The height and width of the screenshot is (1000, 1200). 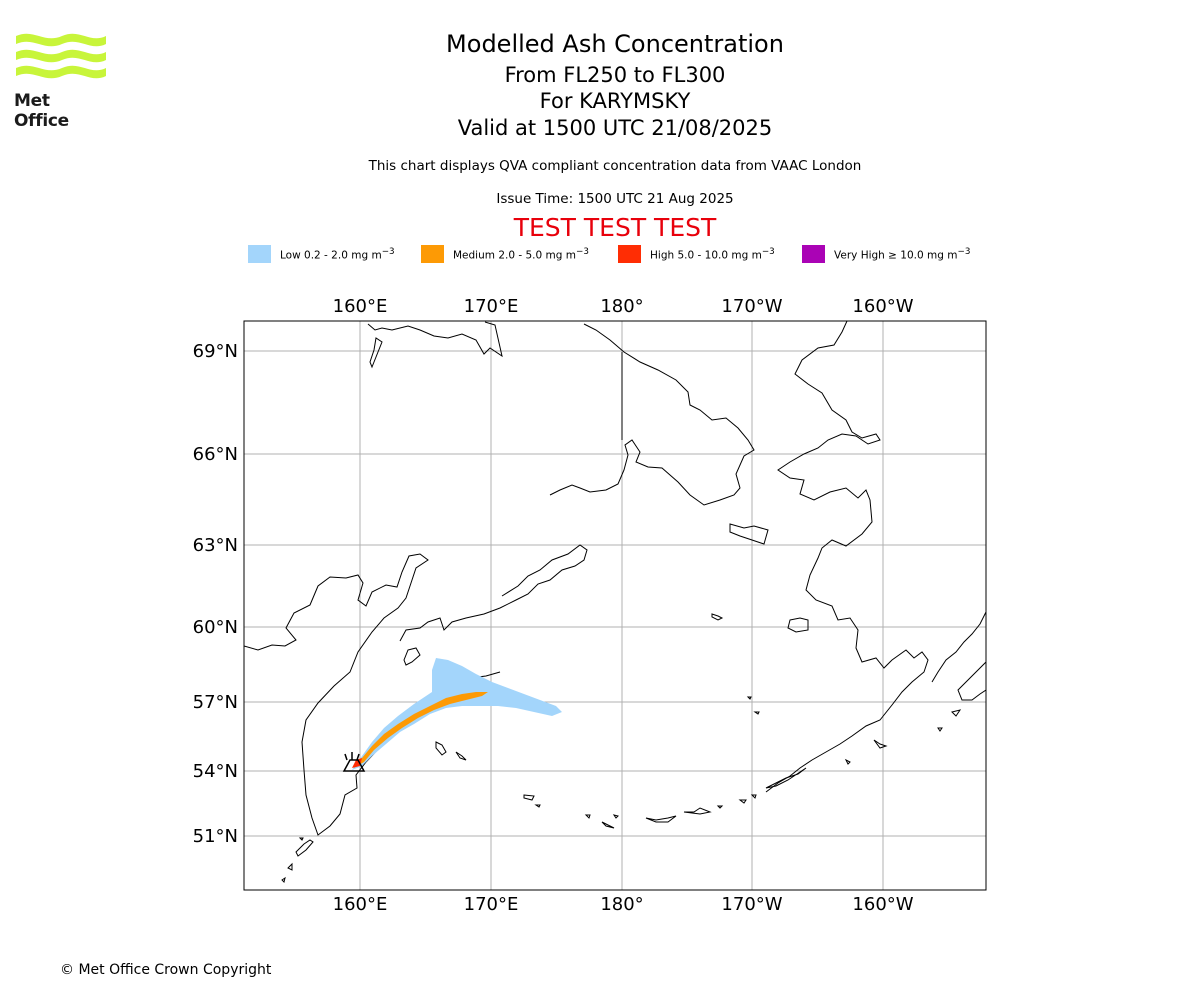 What do you see at coordinates (259, 254) in the screenshot?
I see `legend-swatch-low` at bounding box center [259, 254].